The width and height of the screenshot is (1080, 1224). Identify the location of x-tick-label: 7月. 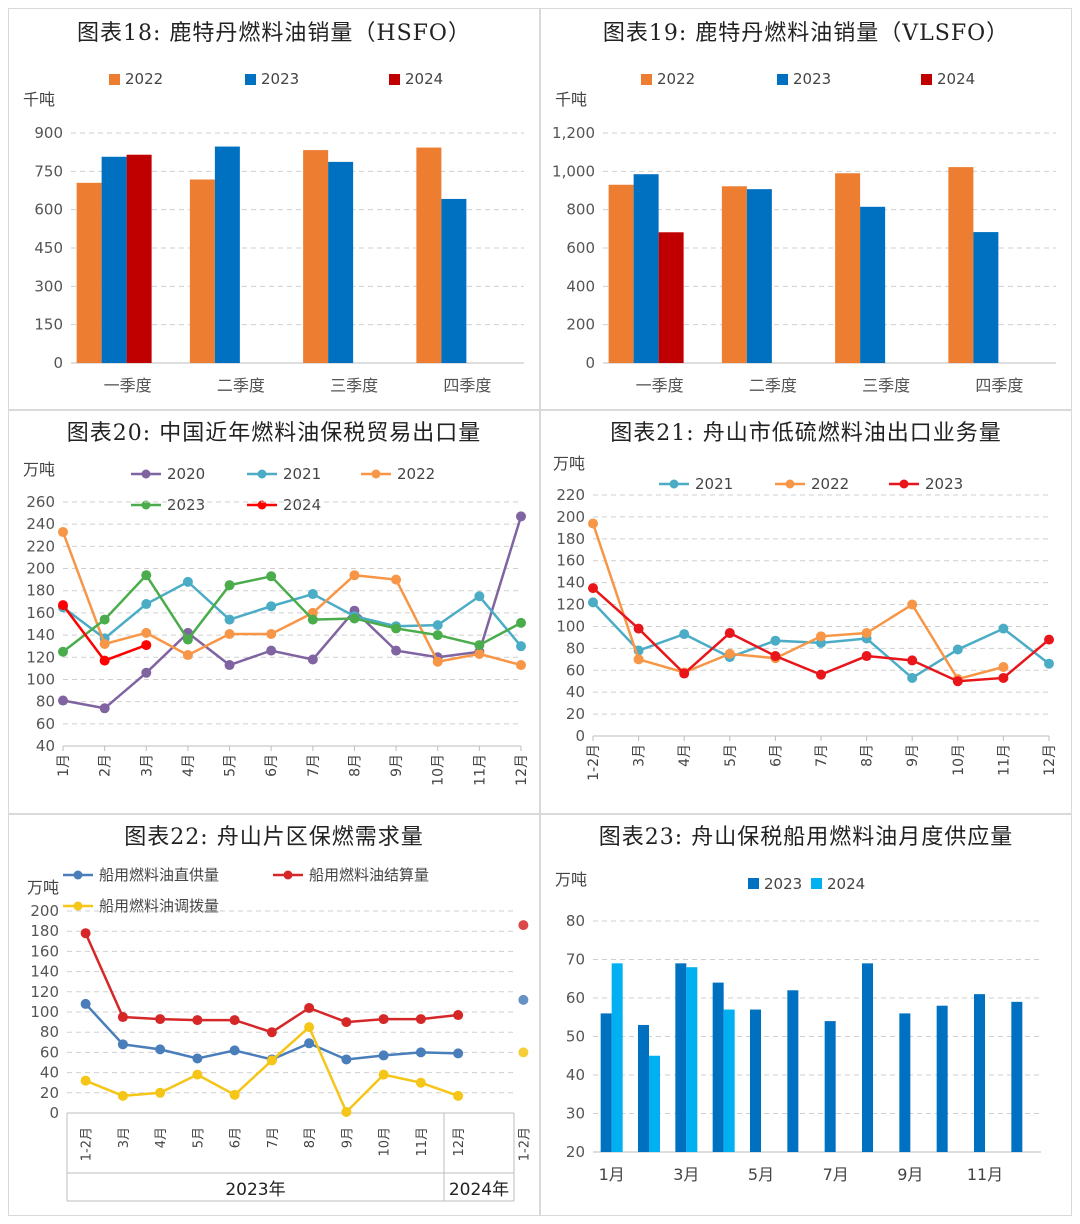
(822, 755).